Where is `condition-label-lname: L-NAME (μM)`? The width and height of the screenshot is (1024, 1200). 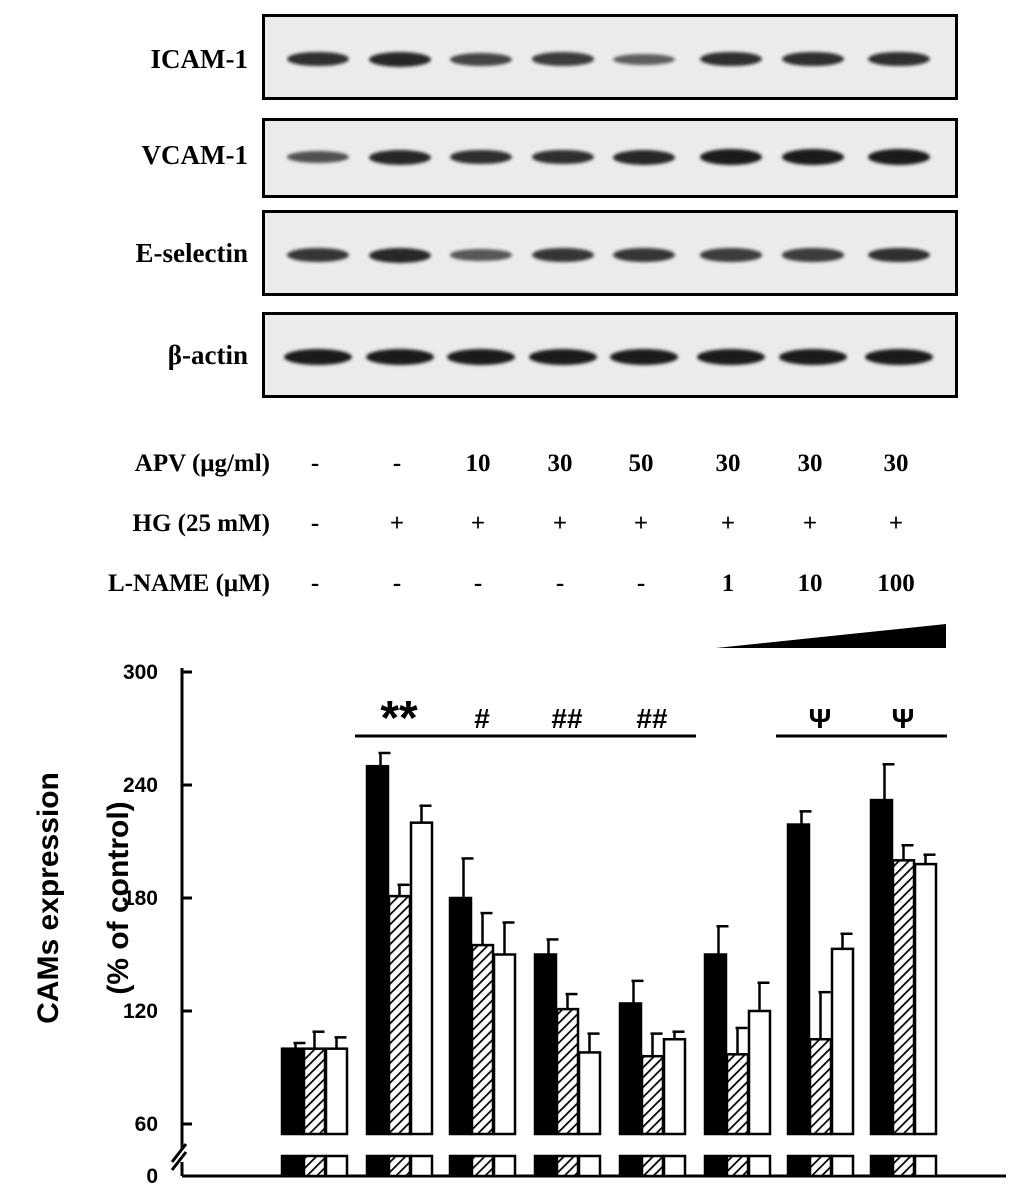
condition-label-lname: L-NAME (μM) is located at coordinates (188, 583).